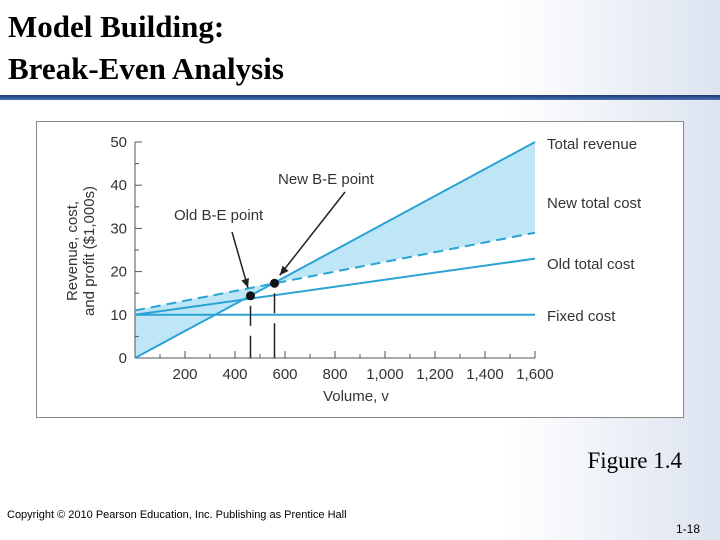  Describe the element at coordinates (116, 26) in the screenshot. I see `title-line-1: Model Building:` at that location.